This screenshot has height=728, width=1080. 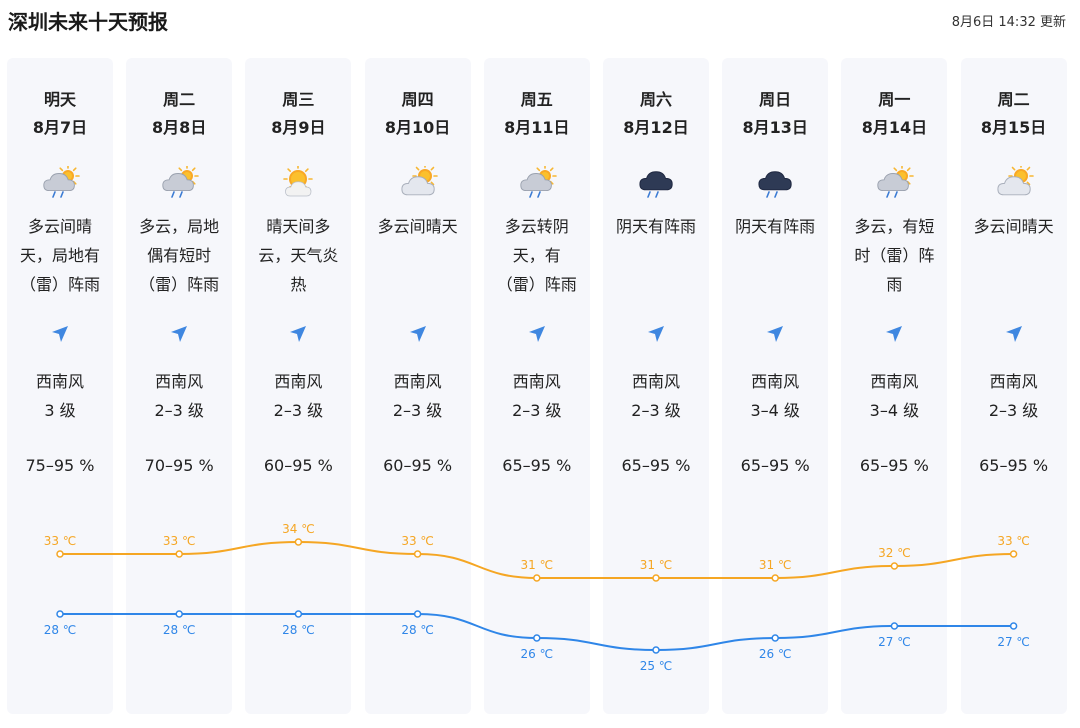 What do you see at coordinates (179, 226) in the screenshot?
I see `weather-description-line: 多云，局地` at bounding box center [179, 226].